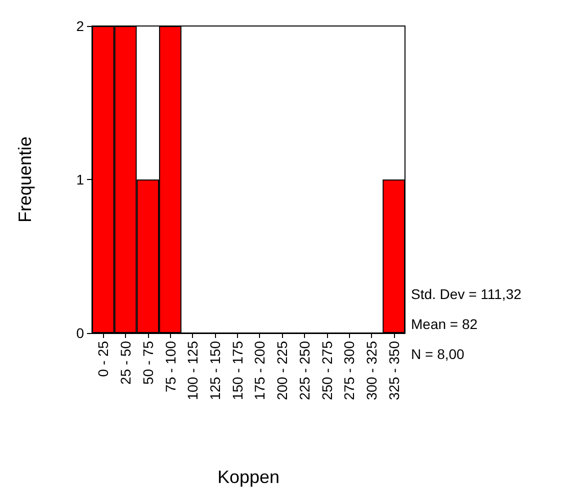  Describe the element at coordinates (304, 370) in the screenshot. I see `x-tick-label: 225 - 250` at that location.